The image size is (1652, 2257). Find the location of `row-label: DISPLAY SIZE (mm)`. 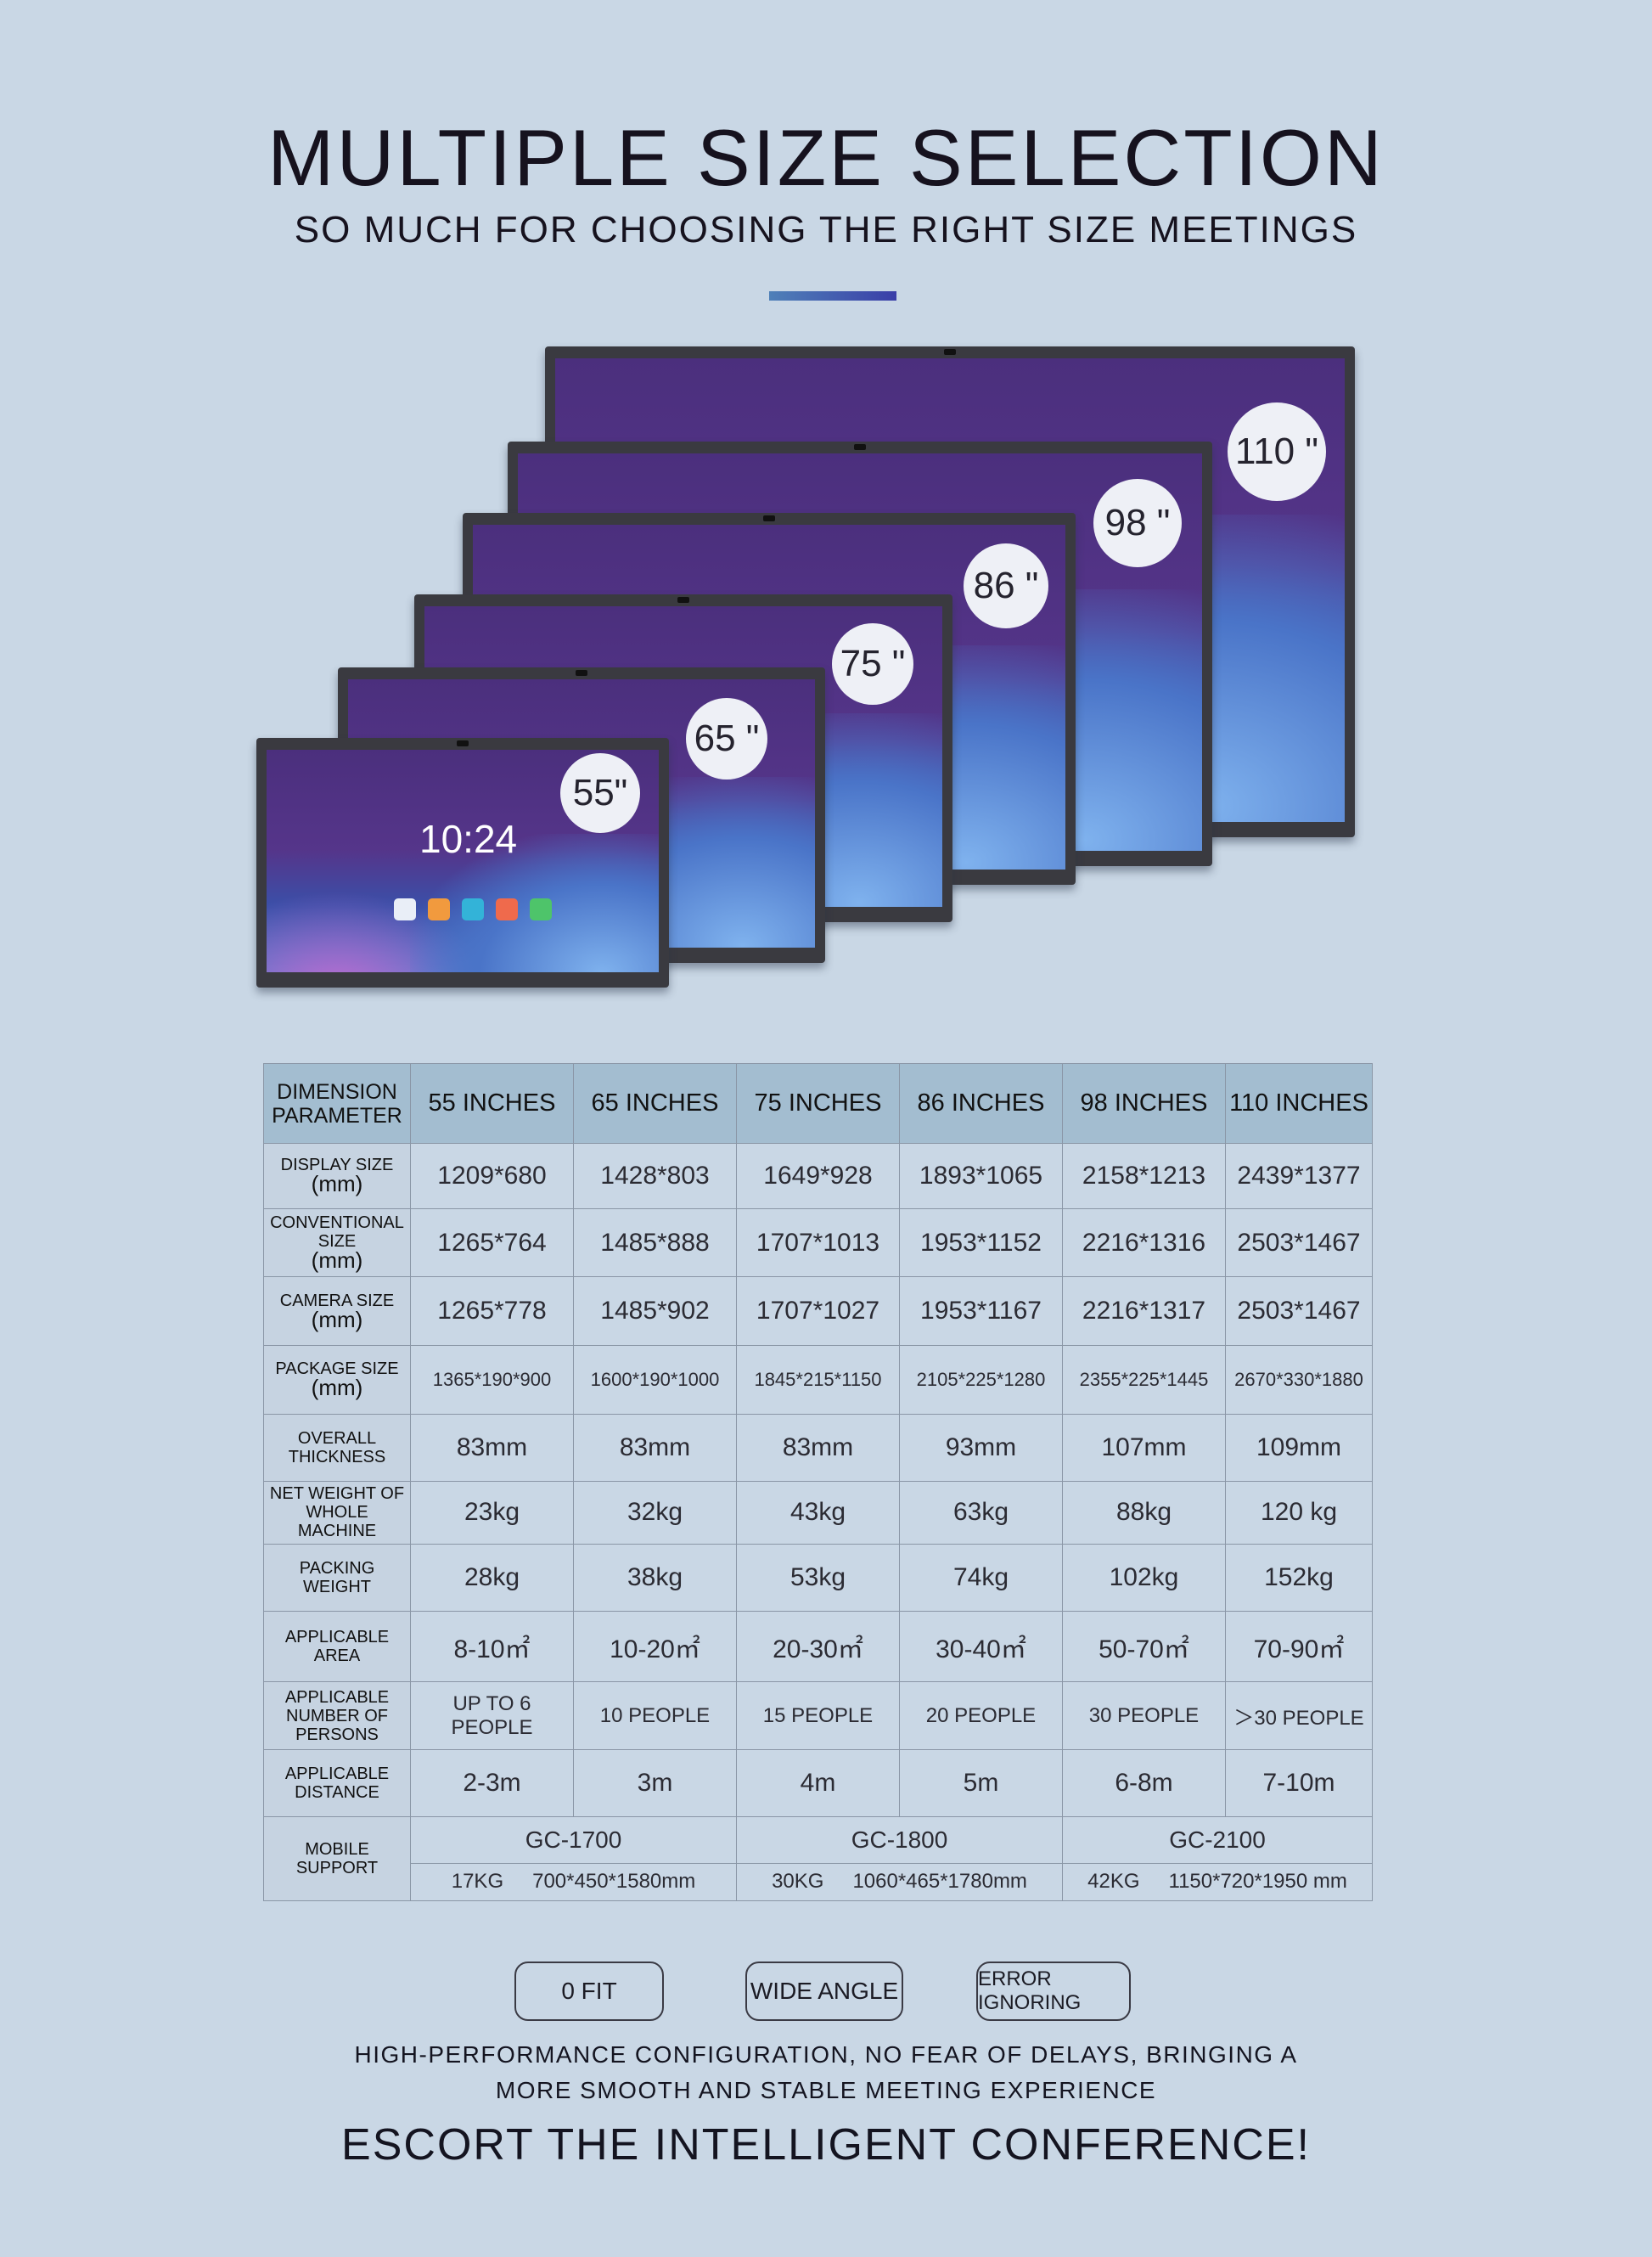

row-label: DISPLAY SIZE (mm) is located at coordinates (337, 1176).